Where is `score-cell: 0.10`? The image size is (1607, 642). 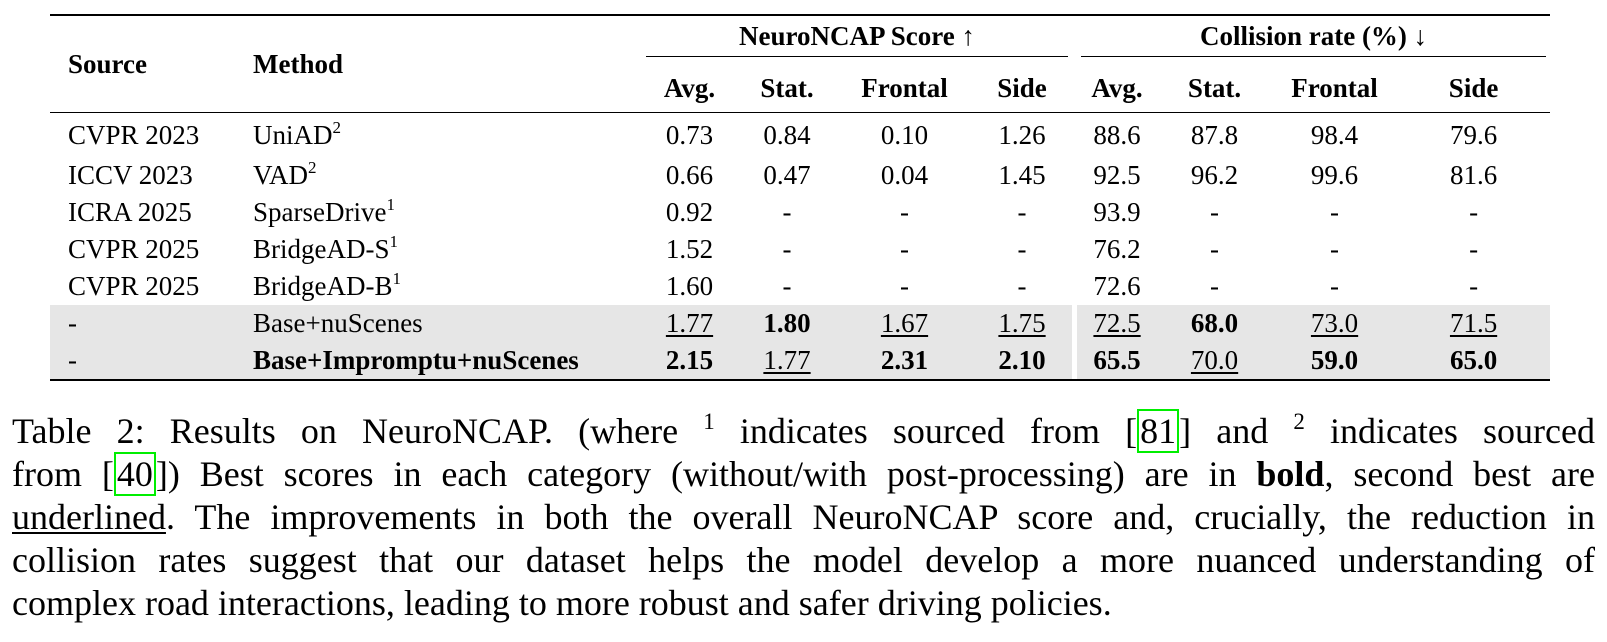 score-cell: 0.10 is located at coordinates (904, 135).